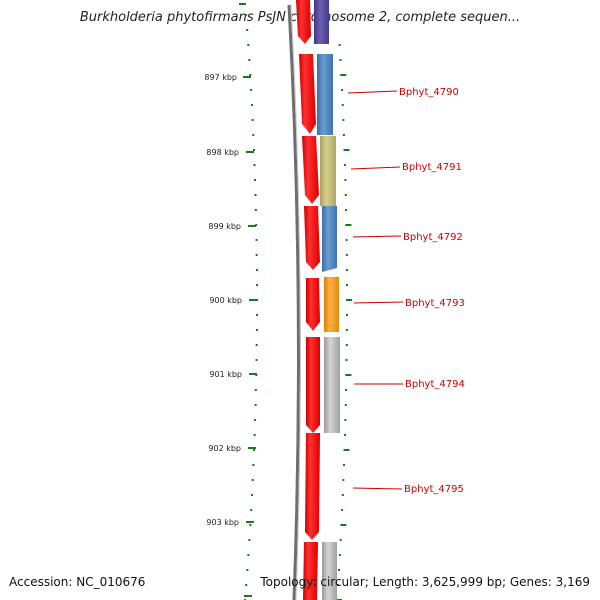  I want to click on gene-label-4794: Bphyt_4794, so click(435, 384).